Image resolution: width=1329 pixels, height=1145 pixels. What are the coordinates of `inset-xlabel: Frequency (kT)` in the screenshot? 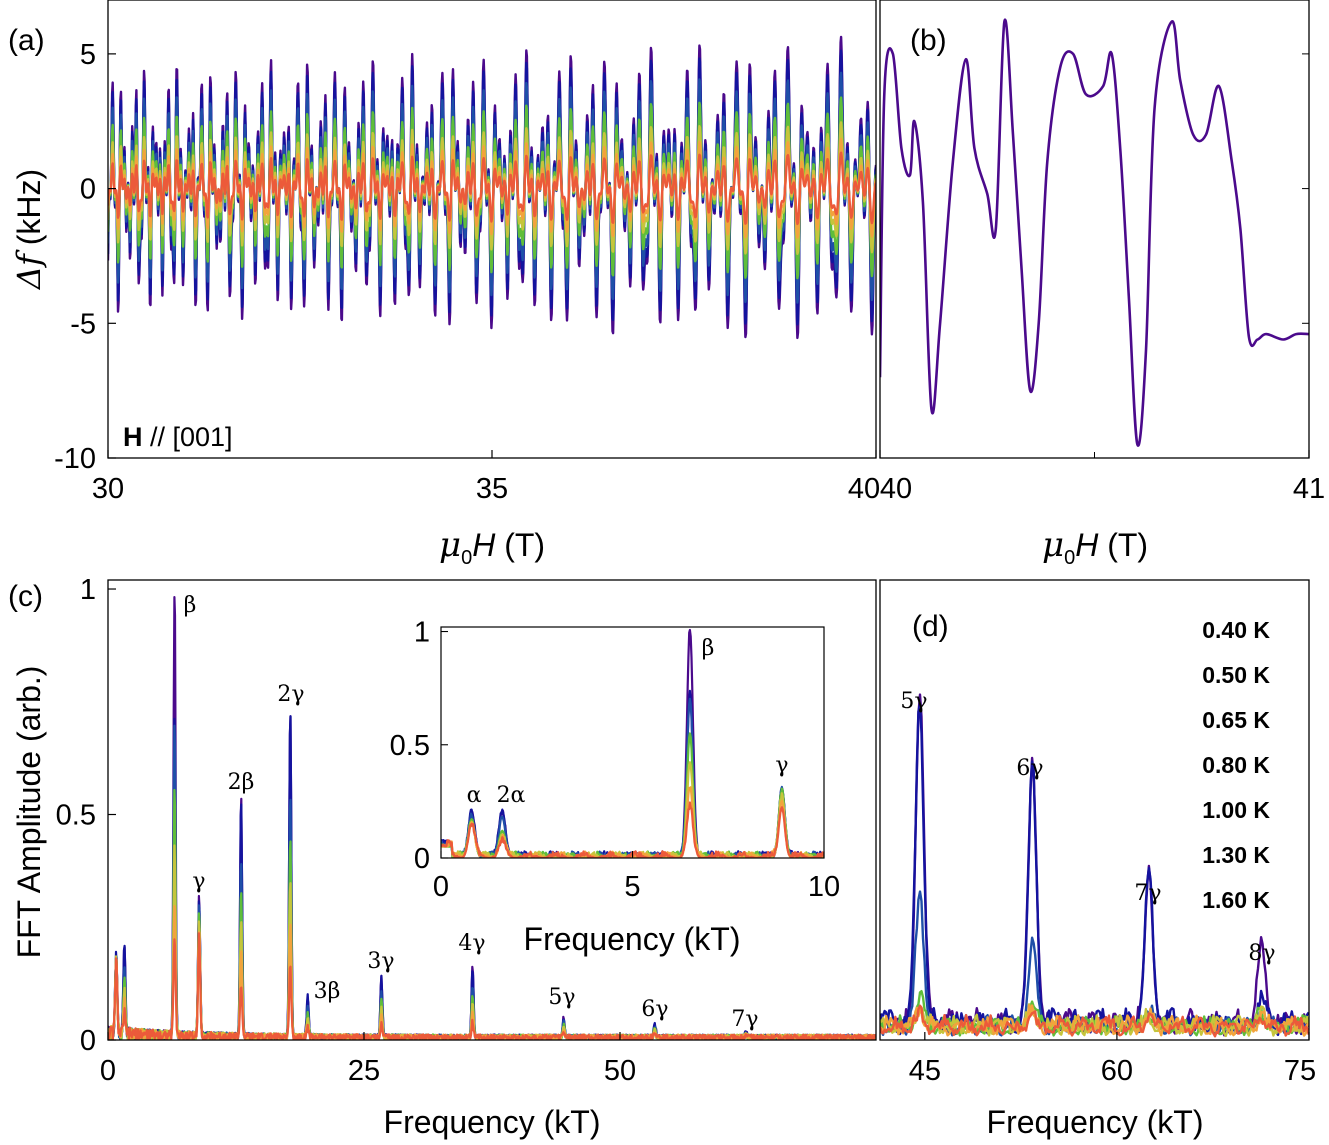 It's located at (632, 939).